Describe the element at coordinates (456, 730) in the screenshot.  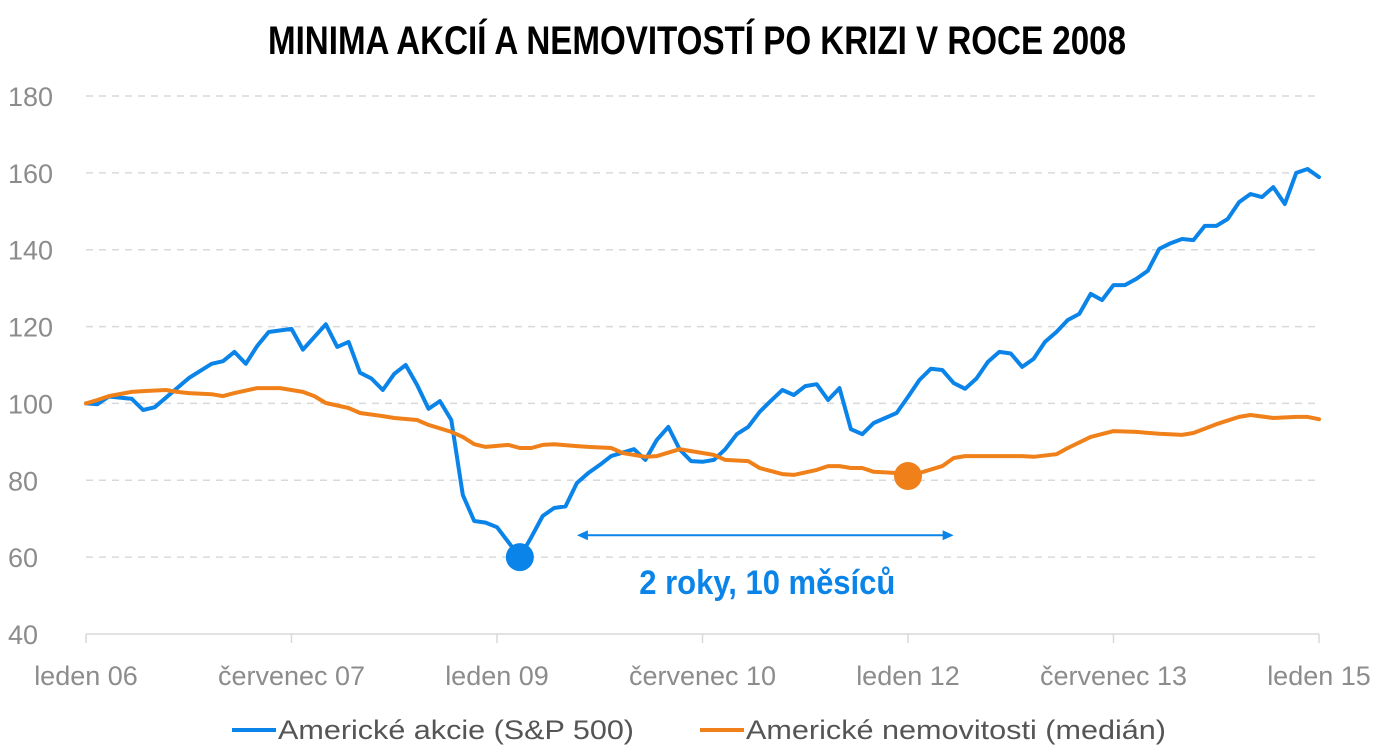
I see `legend-label-stocks: Americké akcie (S&P 500)` at that location.